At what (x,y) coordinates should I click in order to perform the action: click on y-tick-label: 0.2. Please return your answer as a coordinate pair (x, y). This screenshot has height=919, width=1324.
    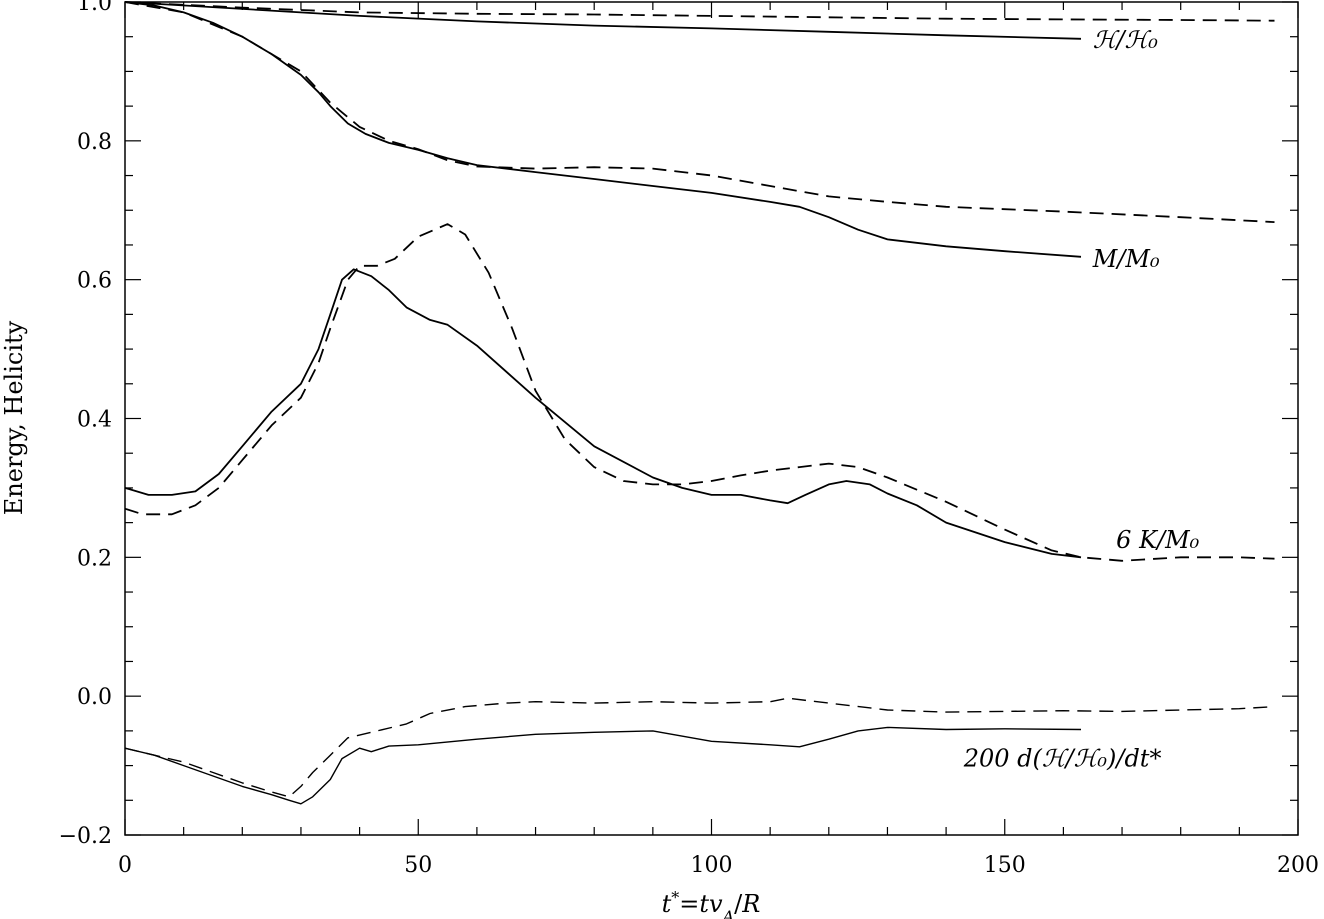
    Looking at the image, I should click on (94, 558).